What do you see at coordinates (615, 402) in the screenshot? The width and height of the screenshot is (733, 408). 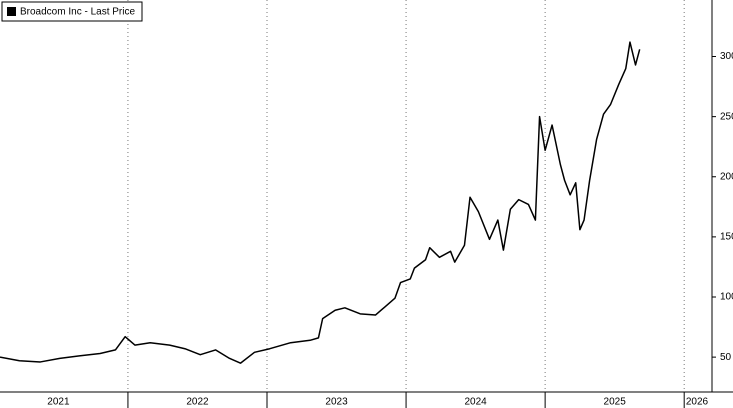 I see `x-tick-label: 2025` at bounding box center [615, 402].